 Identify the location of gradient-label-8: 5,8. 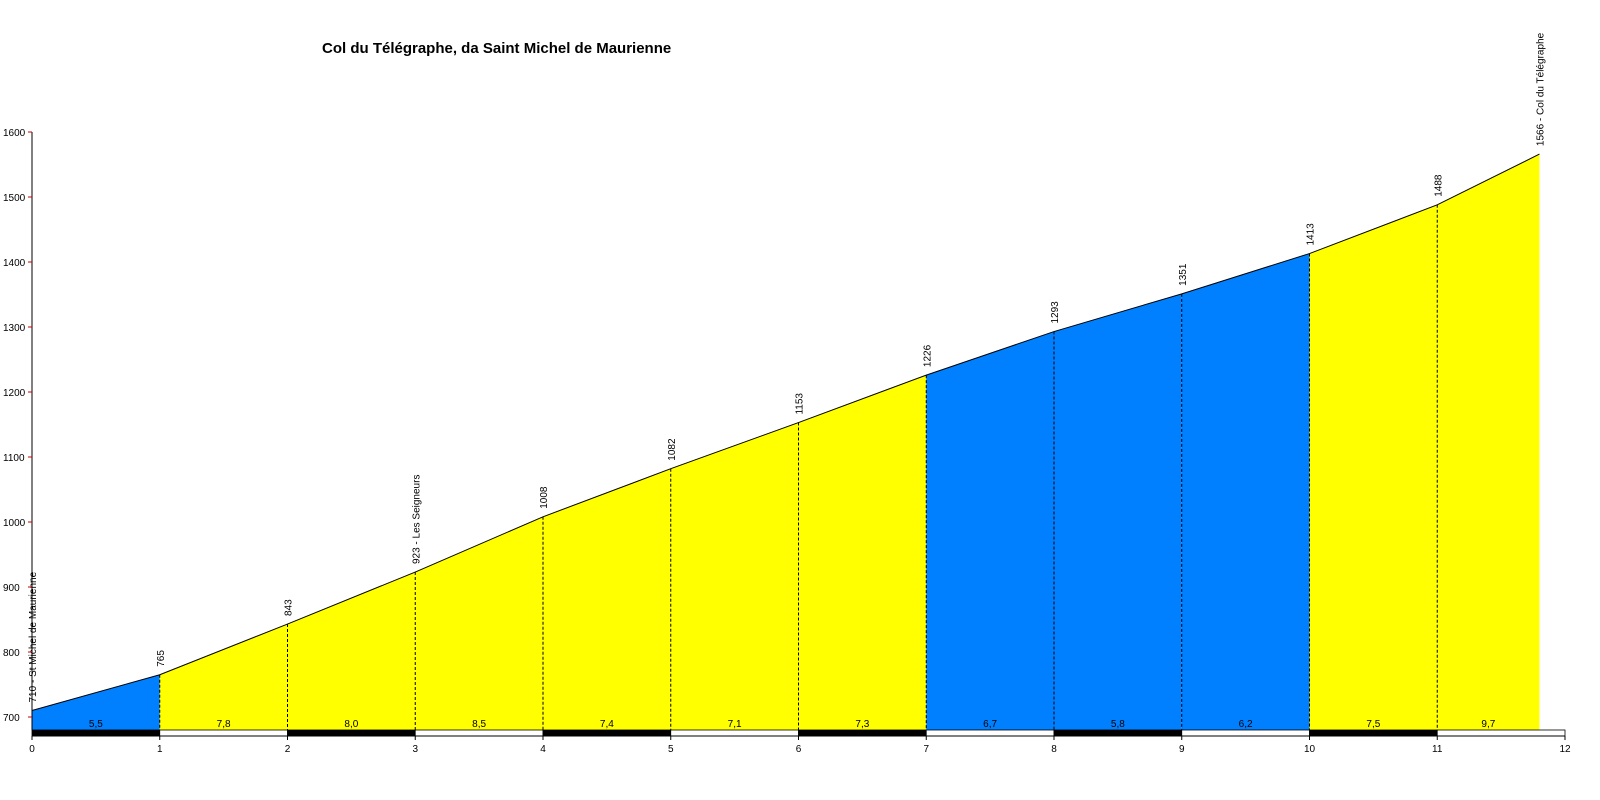
(1118, 724).